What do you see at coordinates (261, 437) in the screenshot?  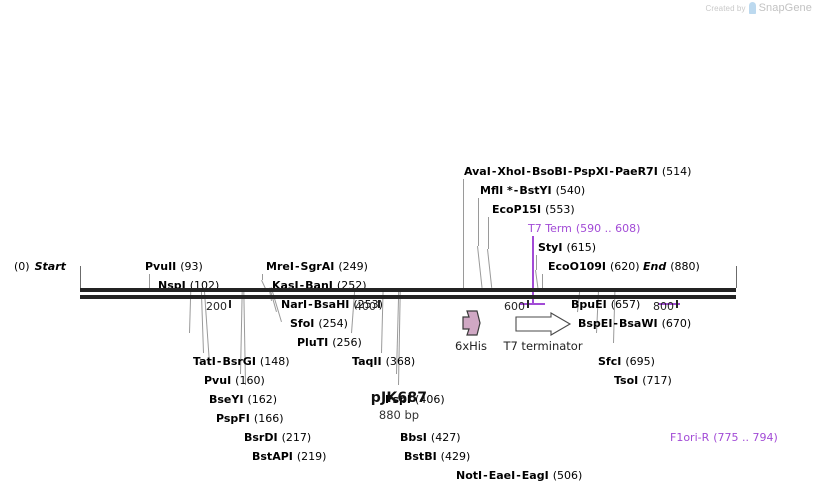 I see `enzyme-name: BsrDI` at bounding box center [261, 437].